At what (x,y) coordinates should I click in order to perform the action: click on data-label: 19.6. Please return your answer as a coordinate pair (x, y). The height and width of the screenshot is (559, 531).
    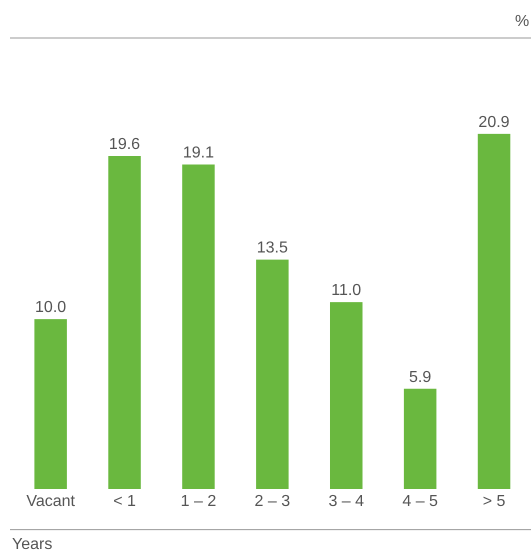
    Looking at the image, I should click on (124, 144).